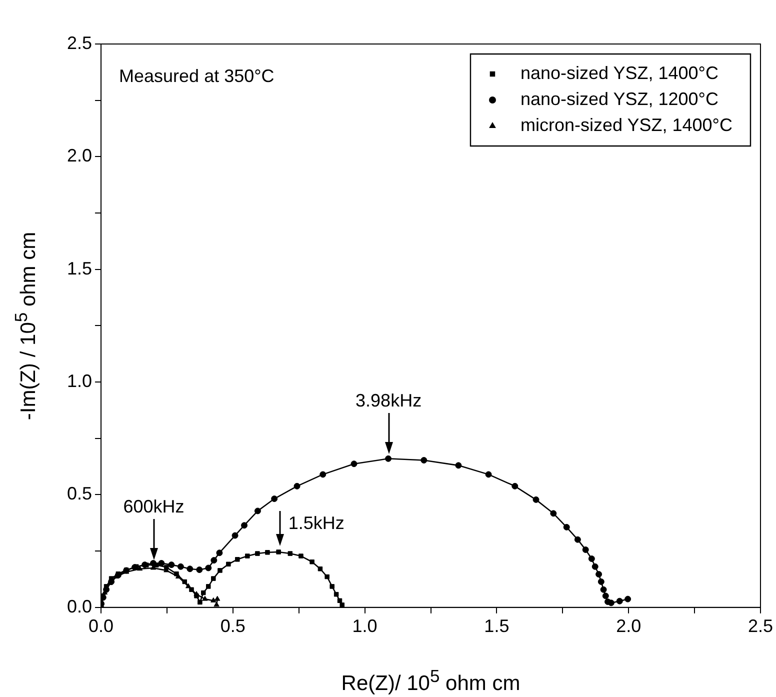 The image size is (776, 697). I want to click on y-tick-label: 1.5, so click(79, 268).